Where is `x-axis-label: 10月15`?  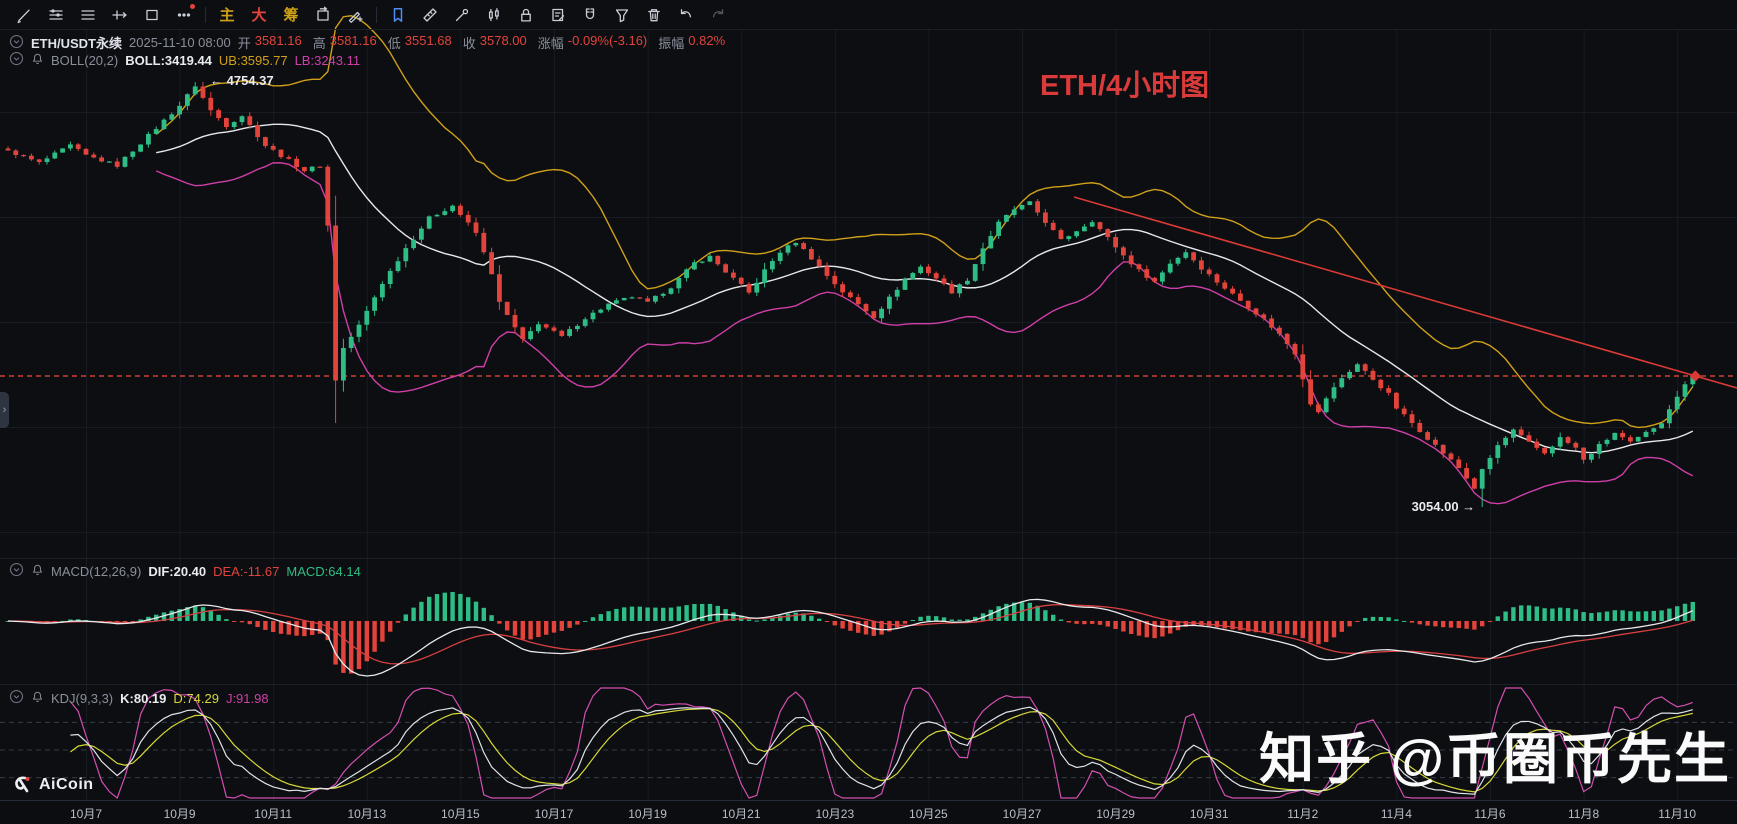
x-axis-label: 10月15 is located at coordinates (460, 814).